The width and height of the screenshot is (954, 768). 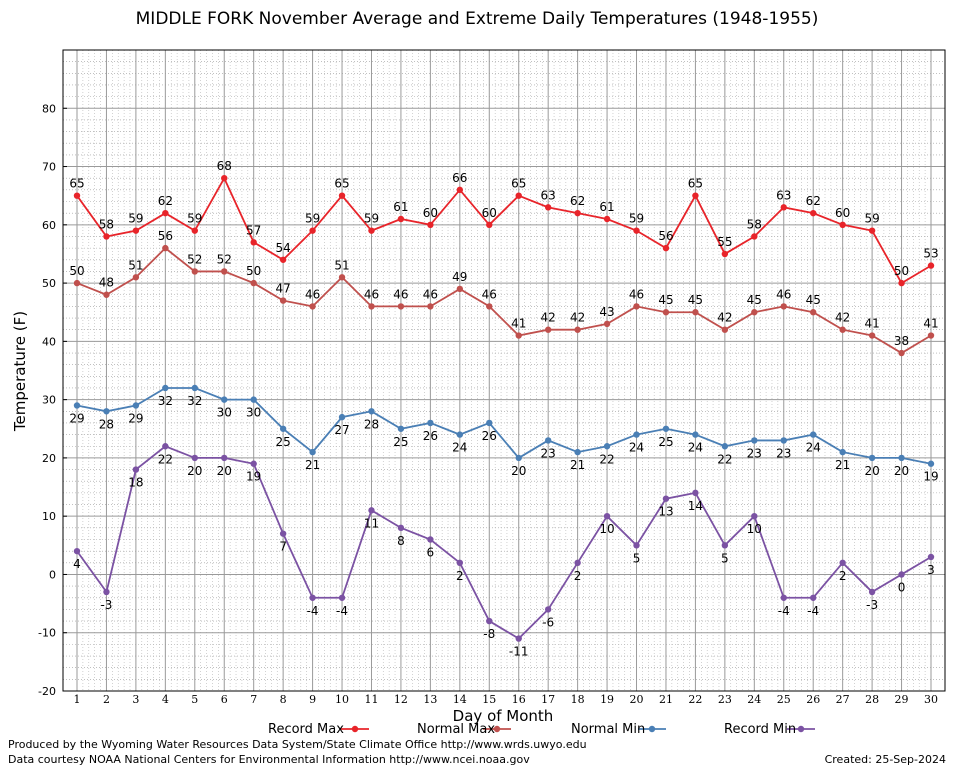 I want to click on data-label: 11, so click(x=371, y=523).